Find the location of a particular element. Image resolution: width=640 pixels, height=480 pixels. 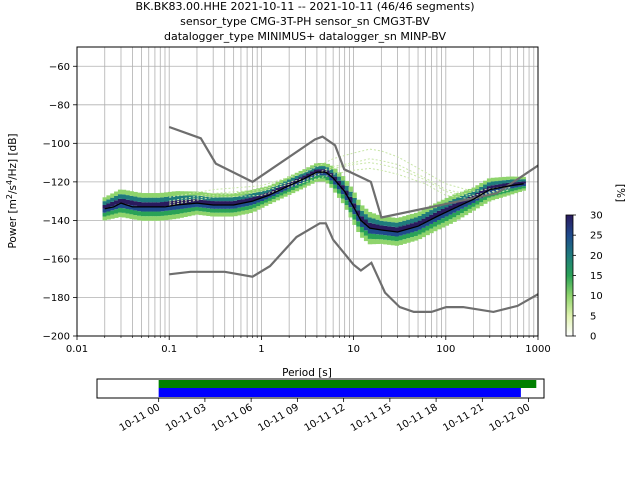

y-tick-label: −100 is located at coordinates (56, 144).